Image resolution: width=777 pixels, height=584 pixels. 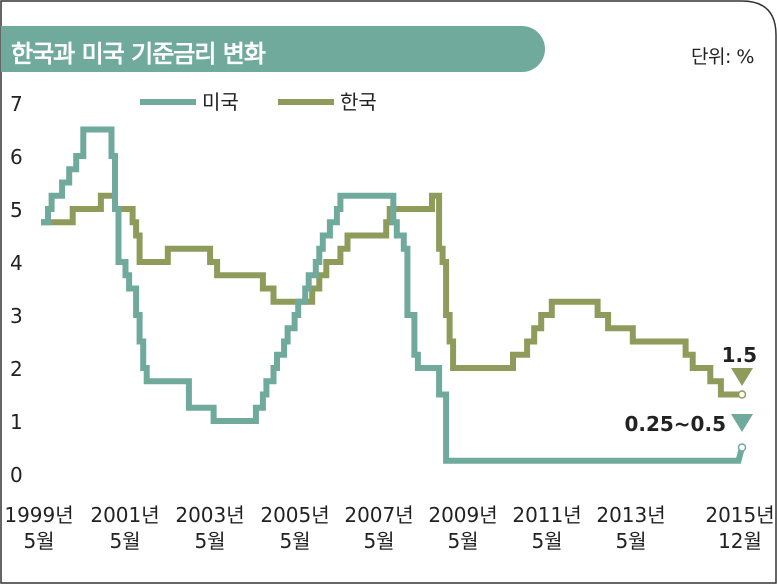 I want to click on legend-label-korea: 한국, so click(x=358, y=102).